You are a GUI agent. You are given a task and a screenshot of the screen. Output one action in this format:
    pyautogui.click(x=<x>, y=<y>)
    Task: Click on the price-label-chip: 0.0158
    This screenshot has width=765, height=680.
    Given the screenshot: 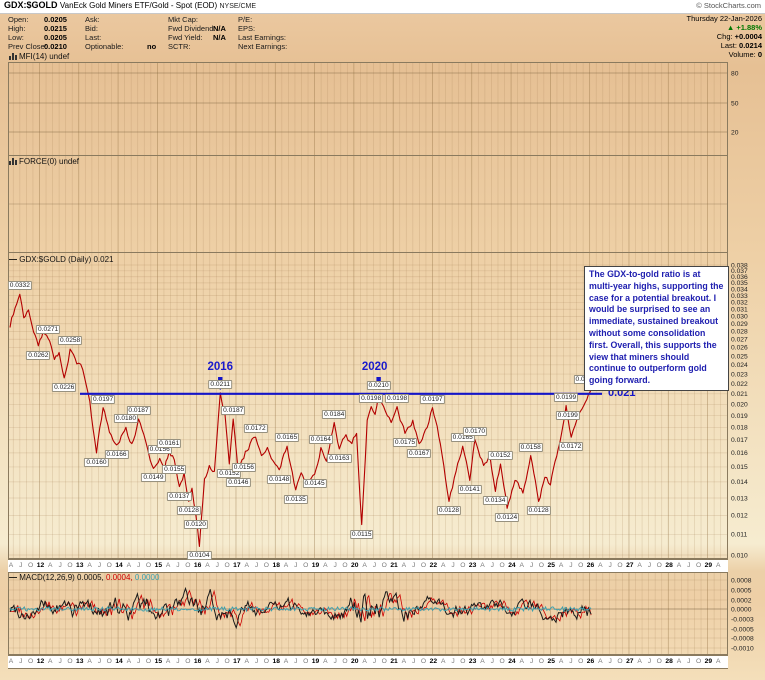 What is the action you would take?
    pyautogui.click(x=530, y=447)
    